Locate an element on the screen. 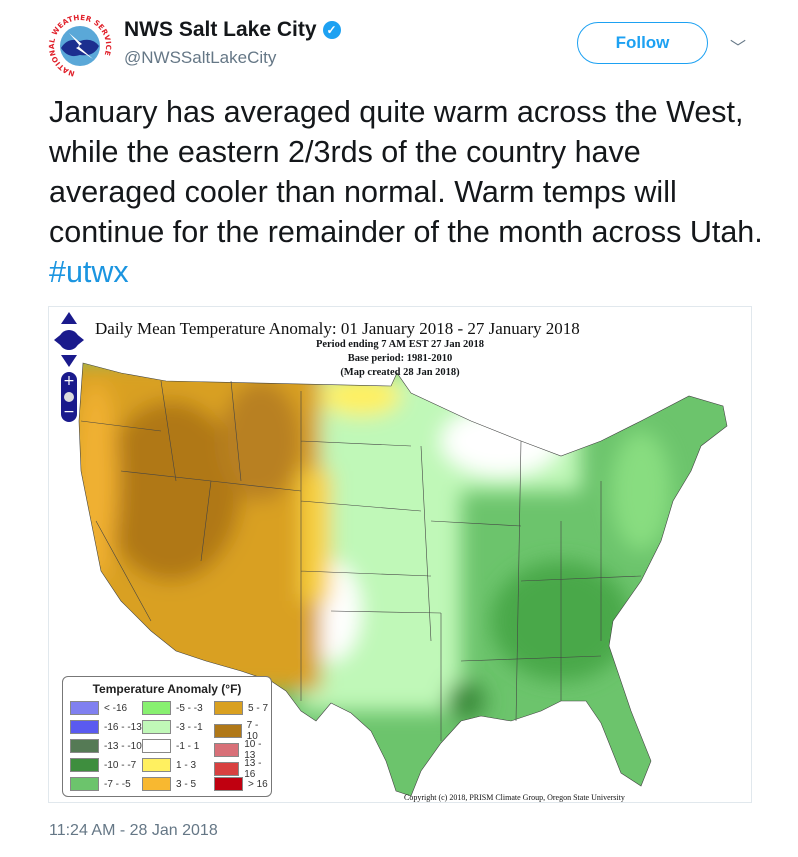 The width and height of the screenshot is (798, 857). verified-badge-icon: ✓ is located at coordinates (331, 30).